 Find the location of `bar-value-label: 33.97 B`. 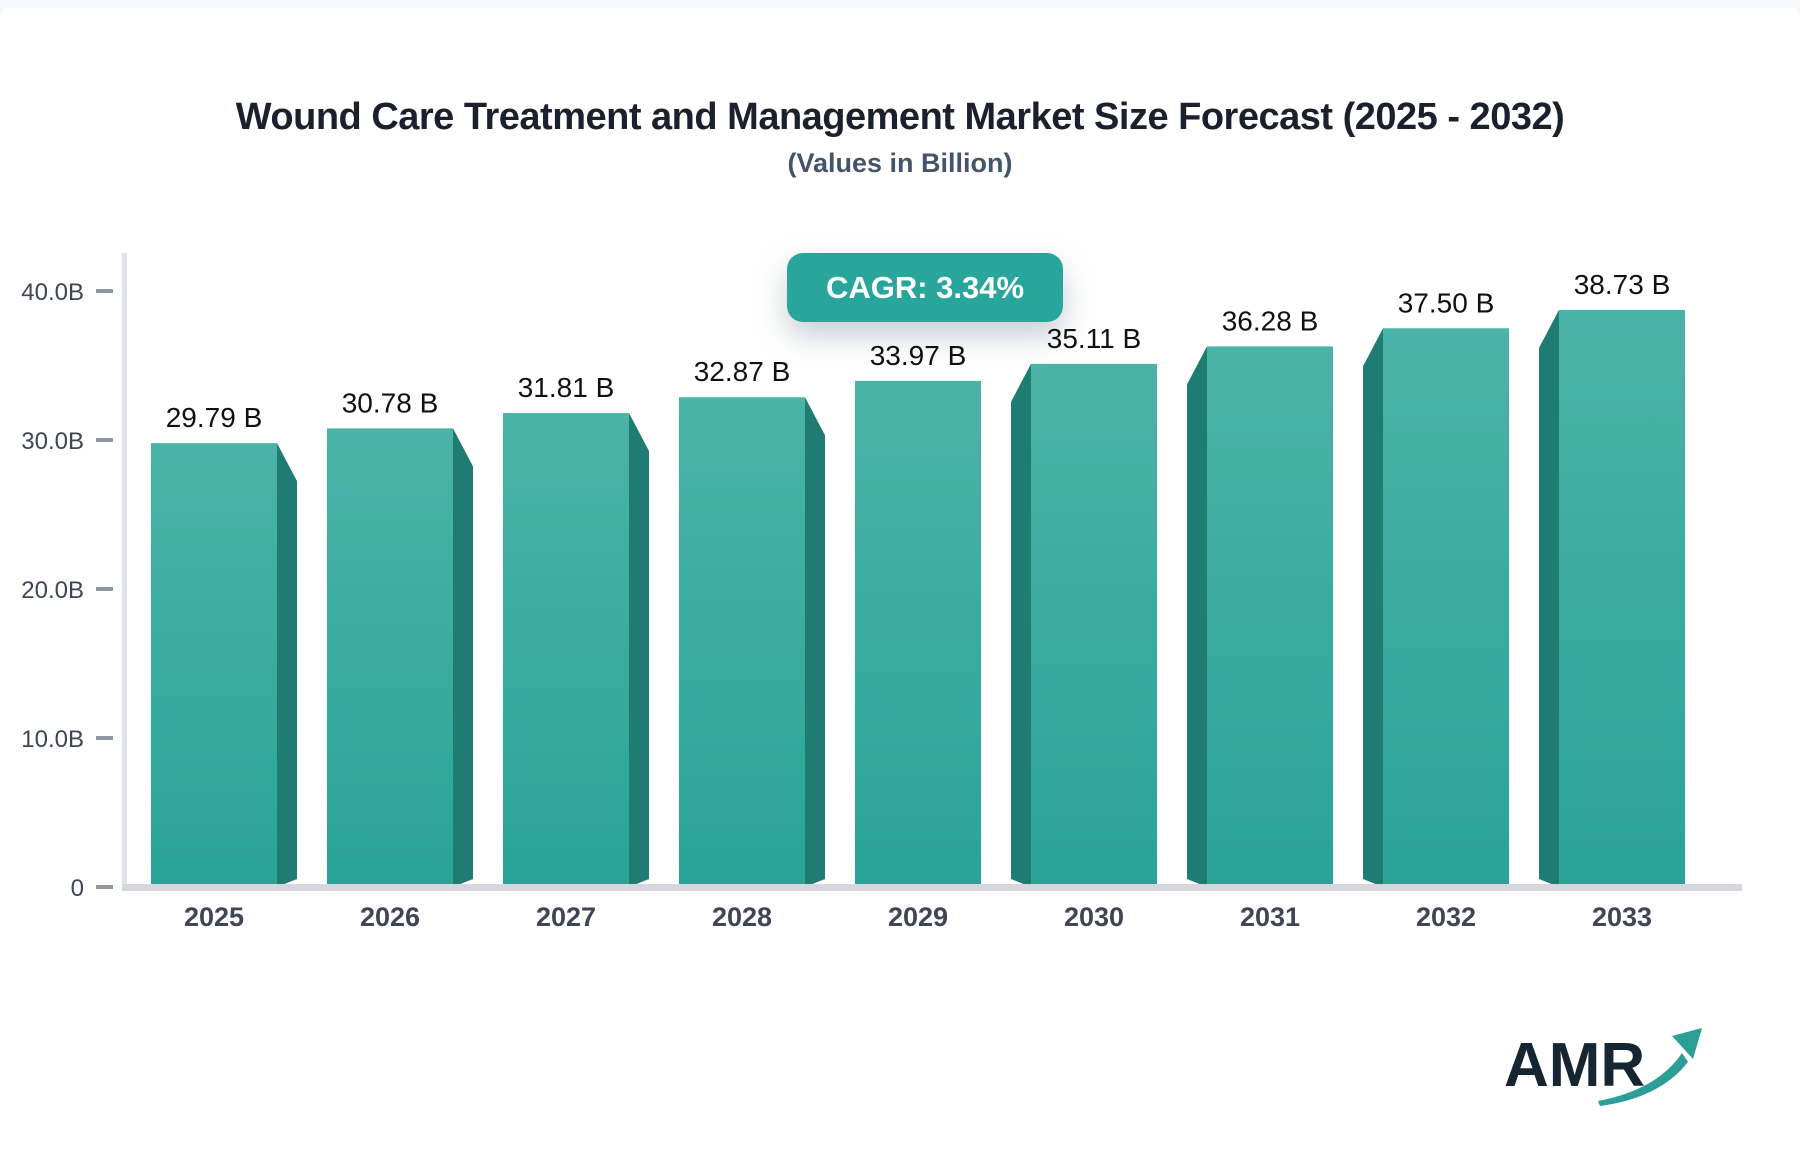

bar-value-label: 33.97 B is located at coordinates (918, 355).